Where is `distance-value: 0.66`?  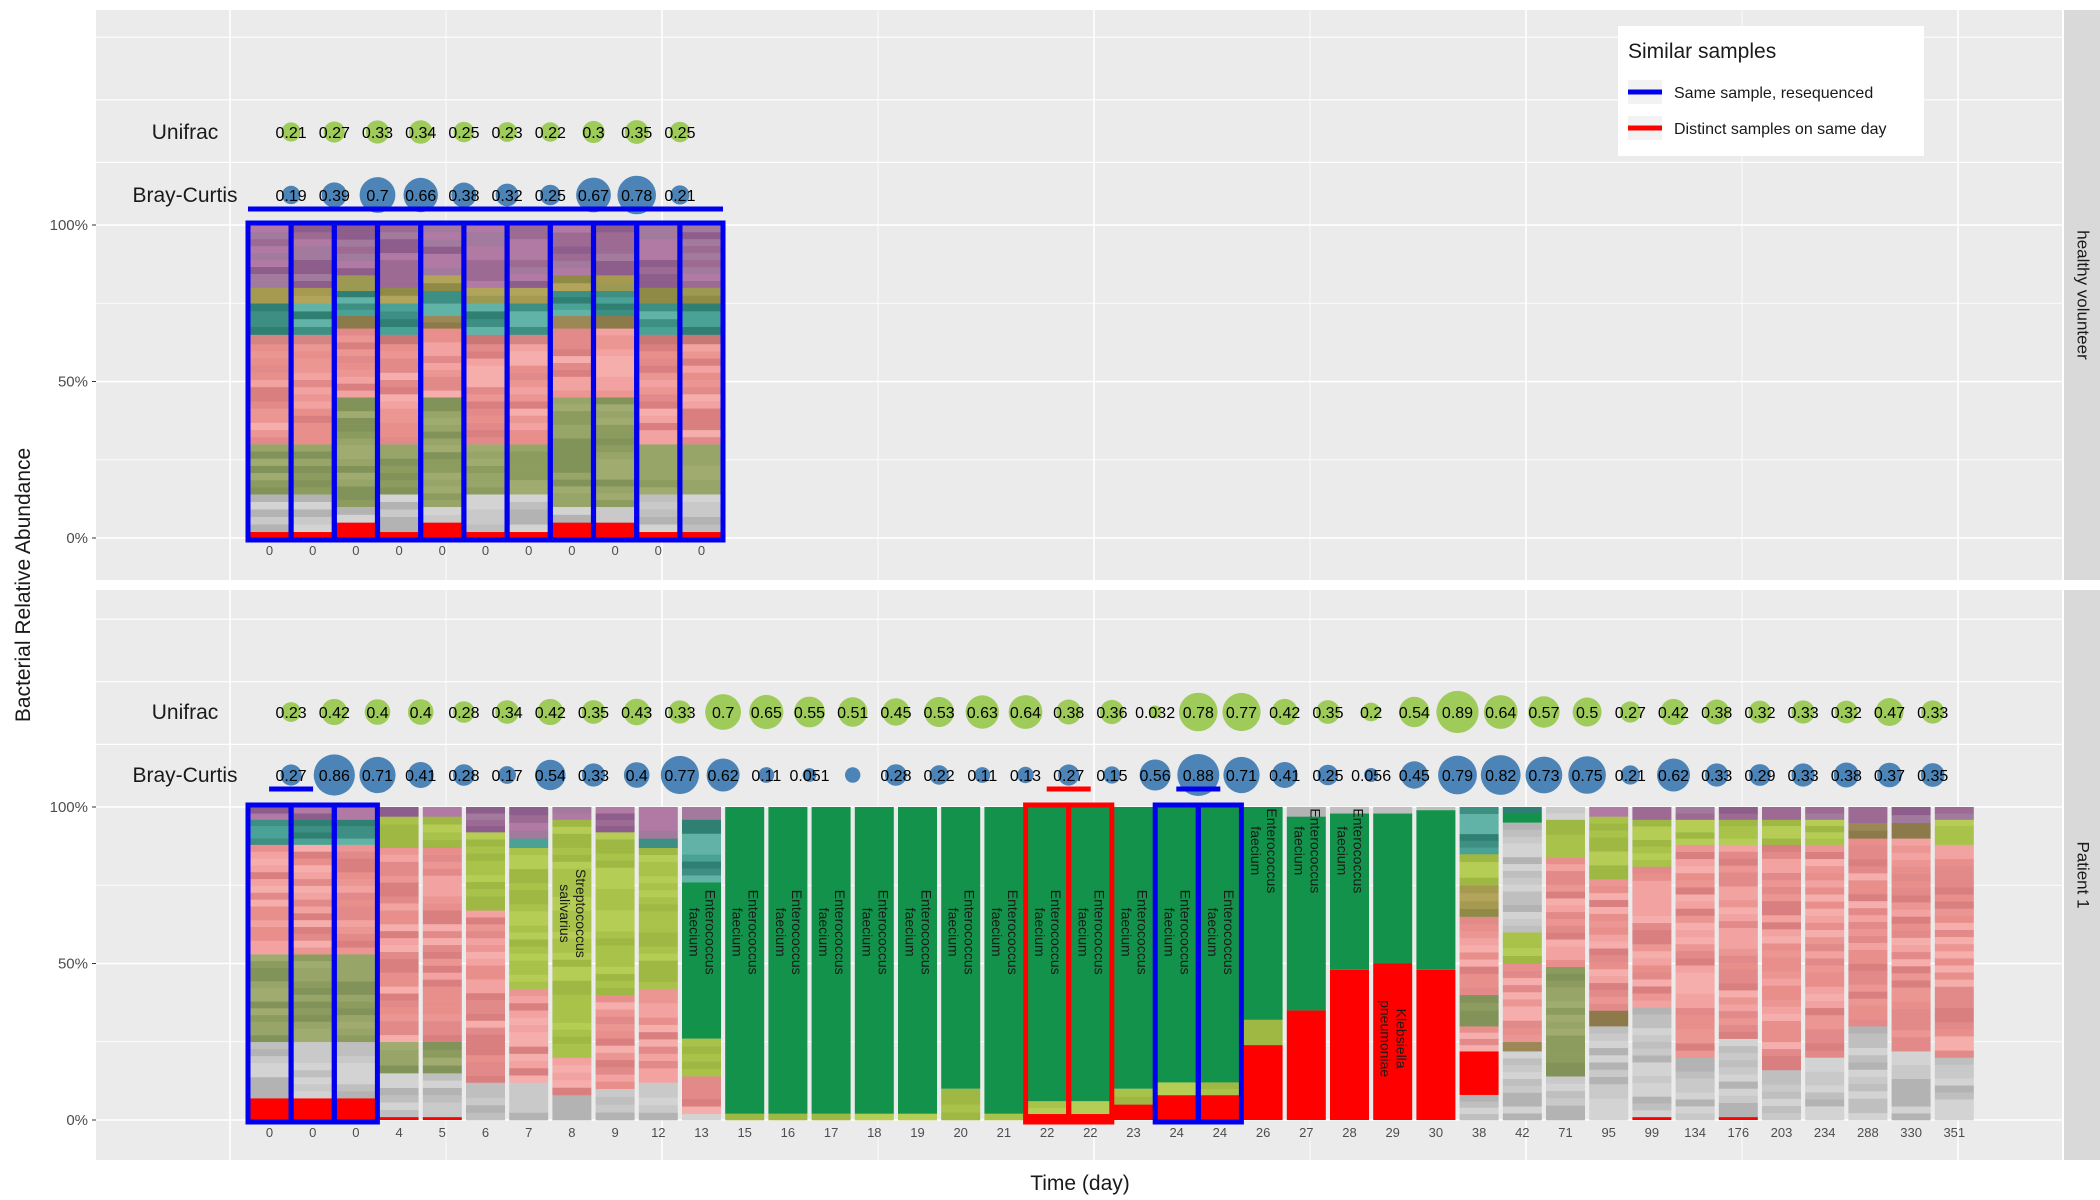
distance-value: 0.66 is located at coordinates (420, 196).